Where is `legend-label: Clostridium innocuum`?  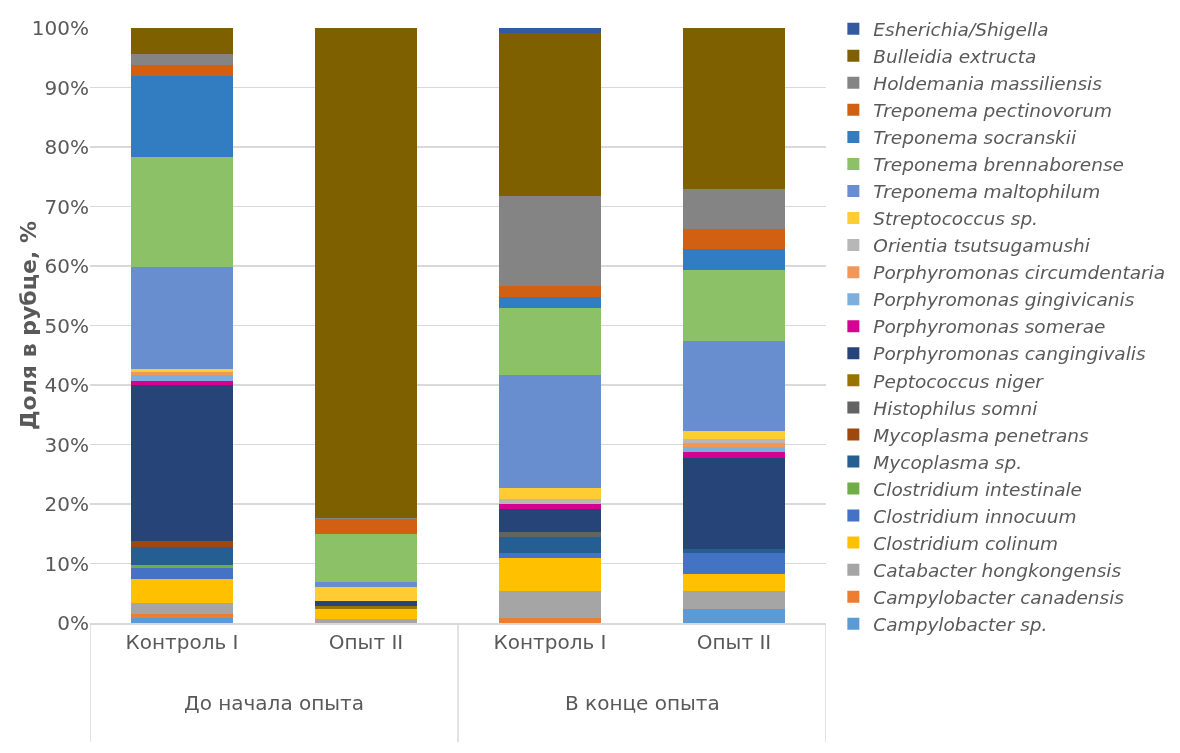
legend-label: Clostridium innocuum is located at coordinates (975, 516).